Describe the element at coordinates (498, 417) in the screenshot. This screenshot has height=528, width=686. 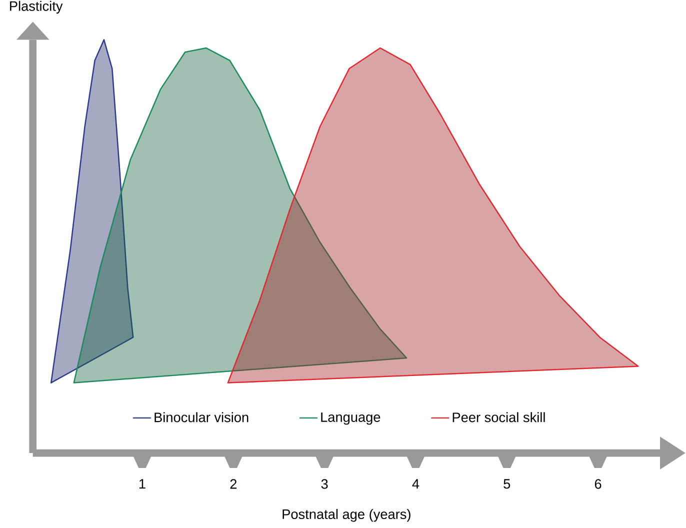
I see `legend-label: Peer social skill` at that location.